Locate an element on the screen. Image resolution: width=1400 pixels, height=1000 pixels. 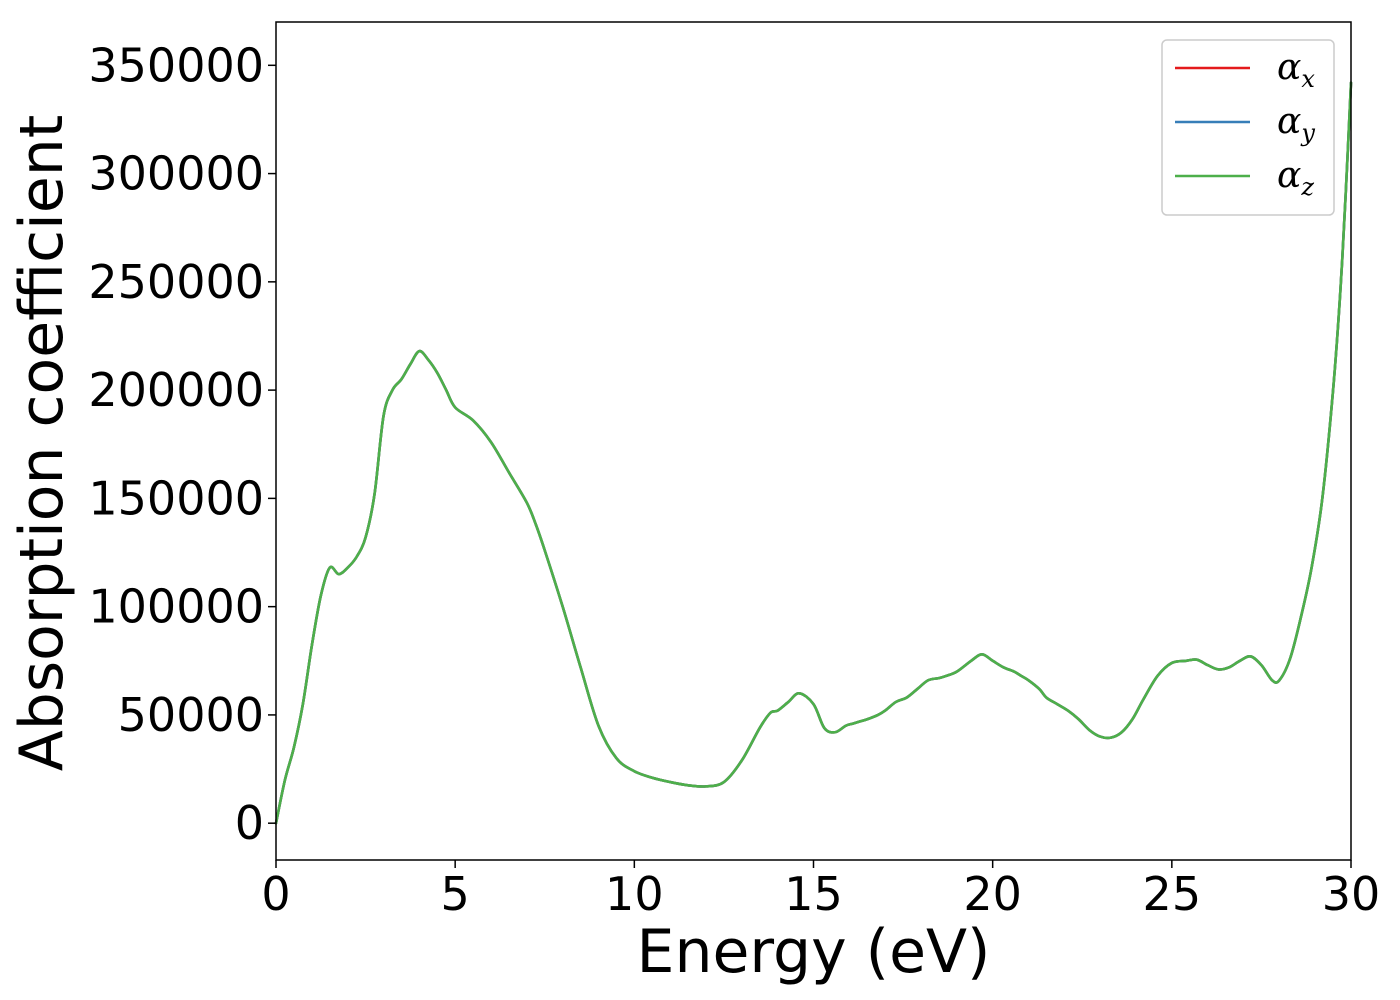
x-tick-label: 20 is located at coordinates (992, 894).